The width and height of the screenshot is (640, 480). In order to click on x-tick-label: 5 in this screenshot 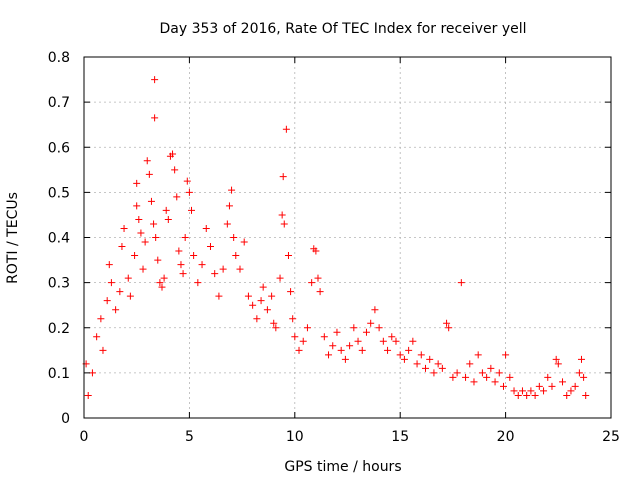, I will do `click(189, 437)`.